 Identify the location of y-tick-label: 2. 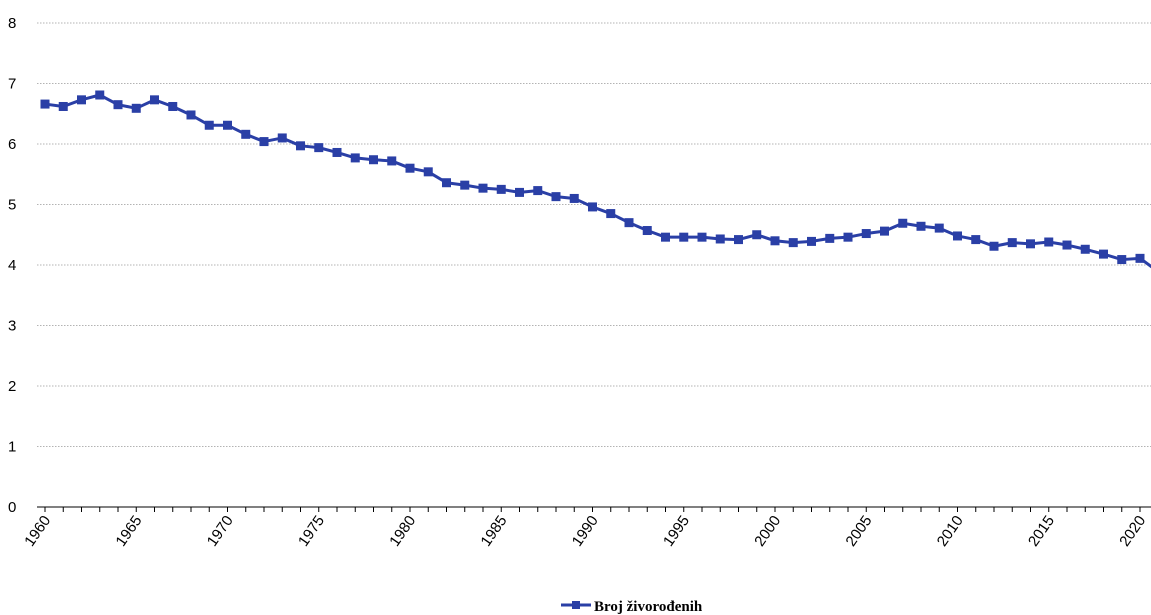
(12, 386).